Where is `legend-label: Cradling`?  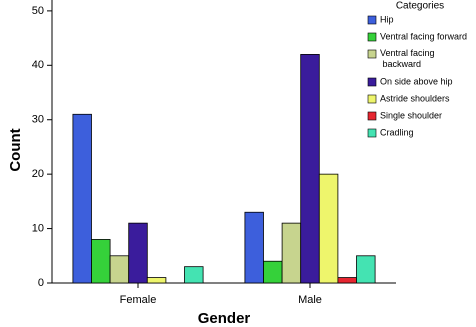
legend-label: Cradling is located at coordinates (397, 132).